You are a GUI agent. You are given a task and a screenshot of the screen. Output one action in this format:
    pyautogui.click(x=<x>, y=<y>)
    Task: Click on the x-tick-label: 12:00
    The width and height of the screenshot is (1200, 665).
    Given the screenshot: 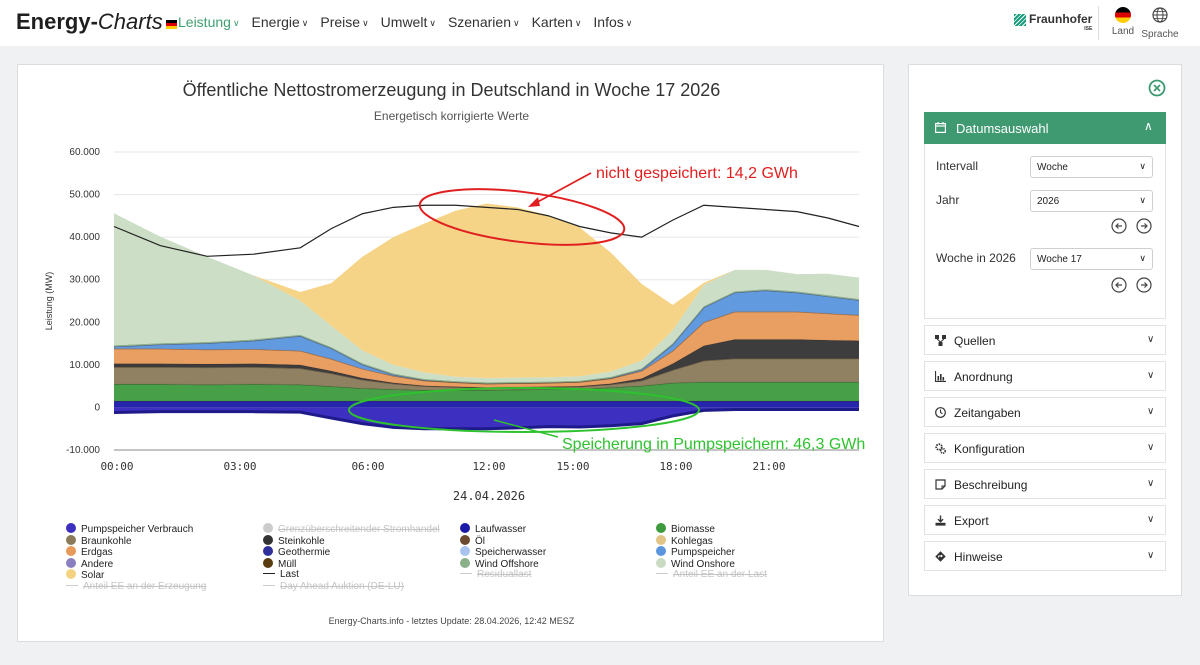 What is the action you would take?
    pyautogui.click(x=488, y=466)
    